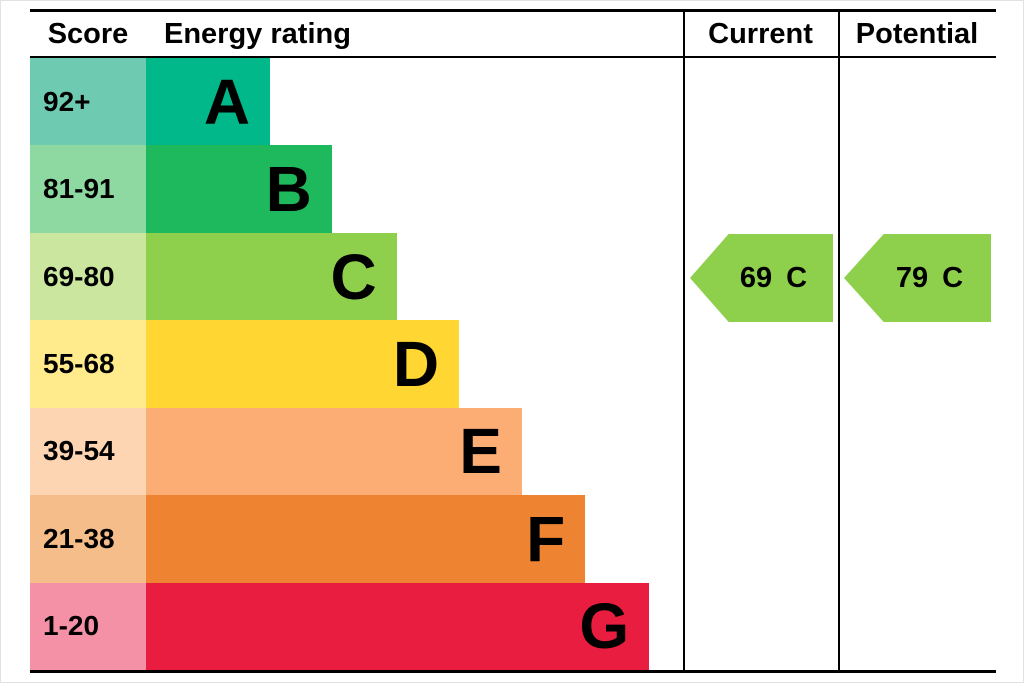  Describe the element at coordinates (414, 189) in the screenshot. I see `band-bar-area: B` at that location.